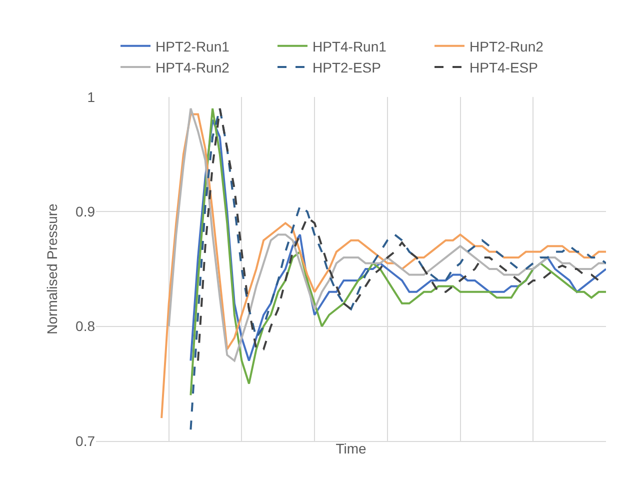 The image size is (622, 479). What do you see at coordinates (86, 326) in the screenshot?
I see `y-tick-label: 0.8` at bounding box center [86, 326].